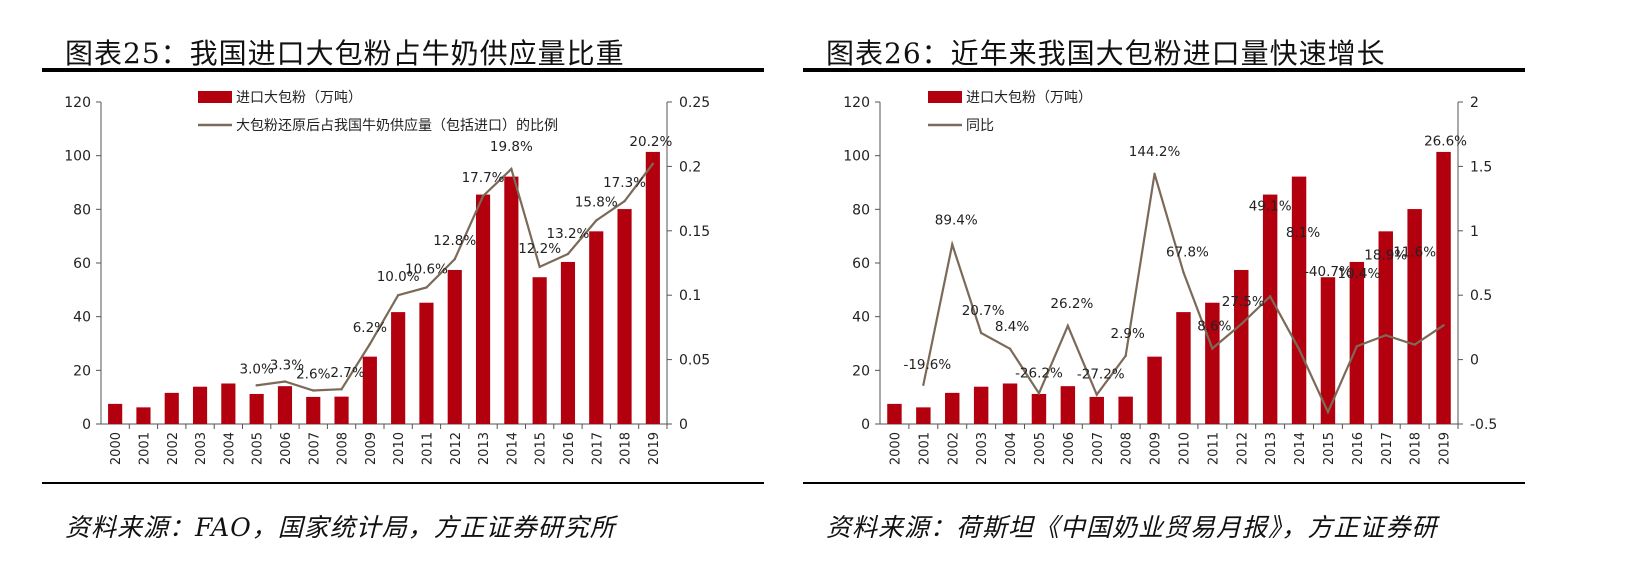  What do you see at coordinates (983, 311) in the screenshot?
I see `data-label: 20.7%` at bounding box center [983, 311].